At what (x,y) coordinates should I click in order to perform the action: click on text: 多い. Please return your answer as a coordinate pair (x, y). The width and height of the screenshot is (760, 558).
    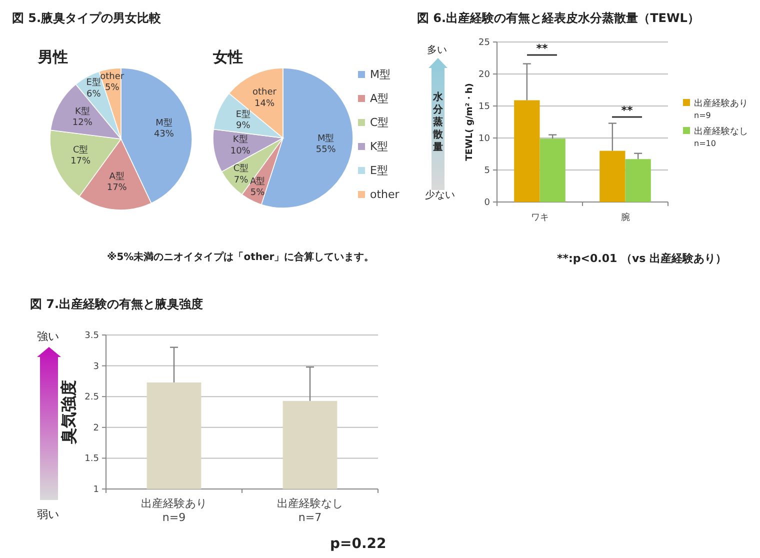
    Looking at the image, I should click on (437, 50).